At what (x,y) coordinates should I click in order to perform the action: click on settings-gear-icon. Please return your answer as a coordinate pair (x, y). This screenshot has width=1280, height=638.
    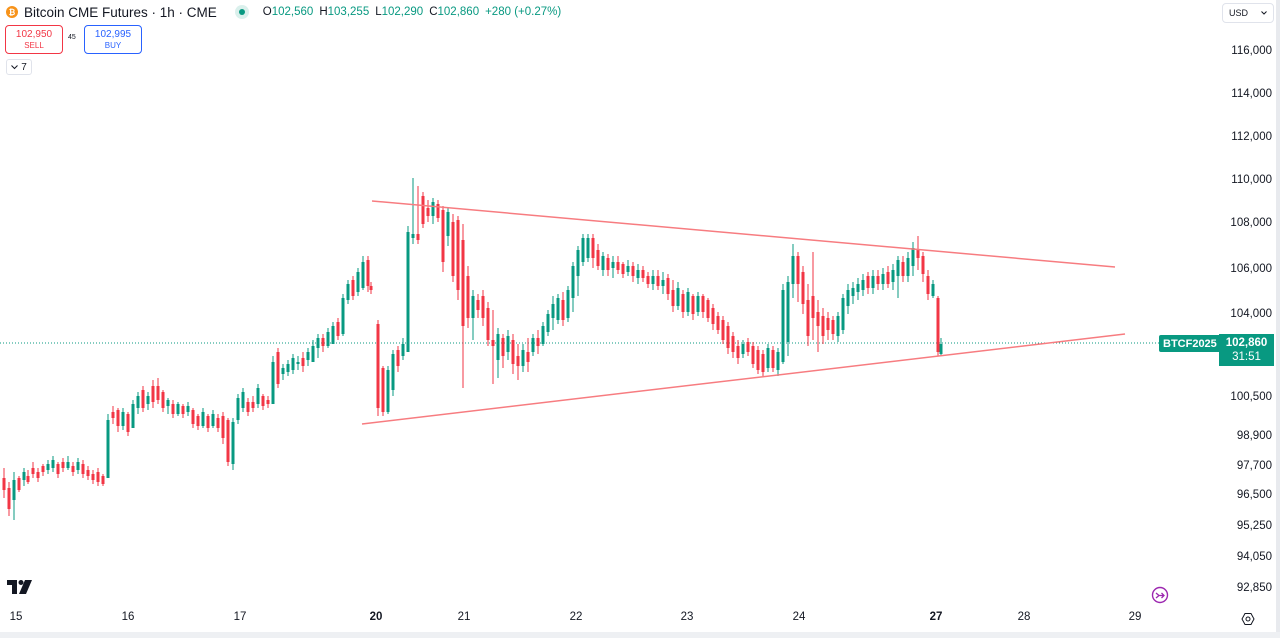
    Looking at the image, I should click on (1248, 619).